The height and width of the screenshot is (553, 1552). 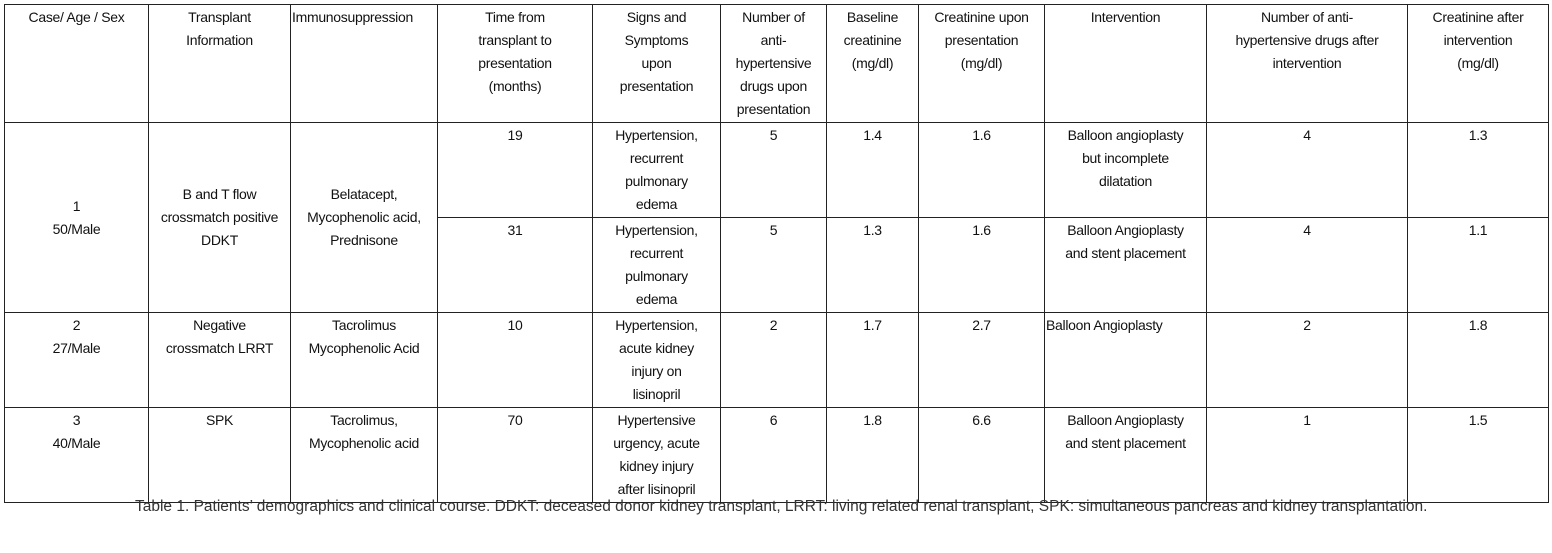 I want to click on drugs-after-cell: 2, so click(x=1307, y=360).